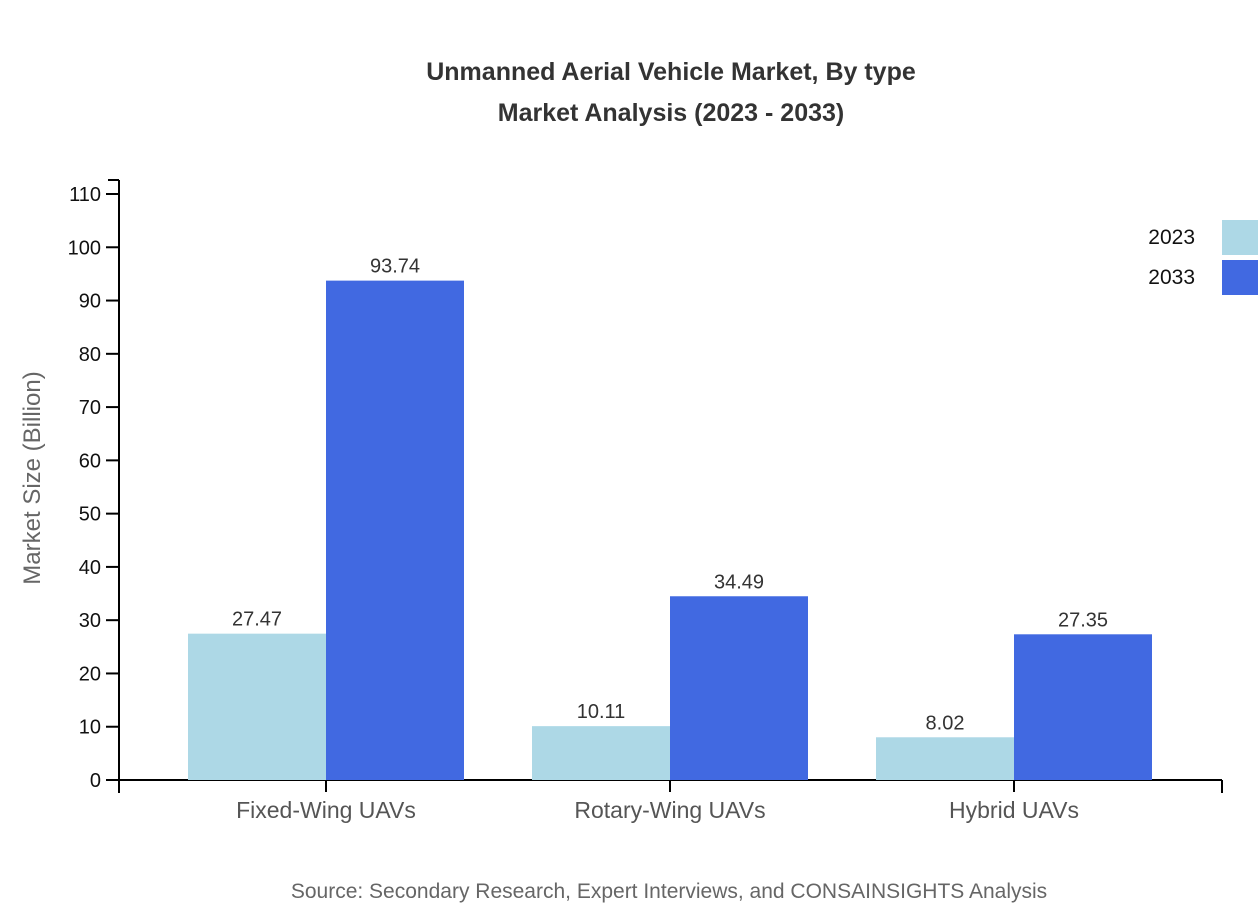 The image size is (1260, 920). I want to click on chart-title-line2: Market Analysis (2023 - 2033), so click(671, 113).